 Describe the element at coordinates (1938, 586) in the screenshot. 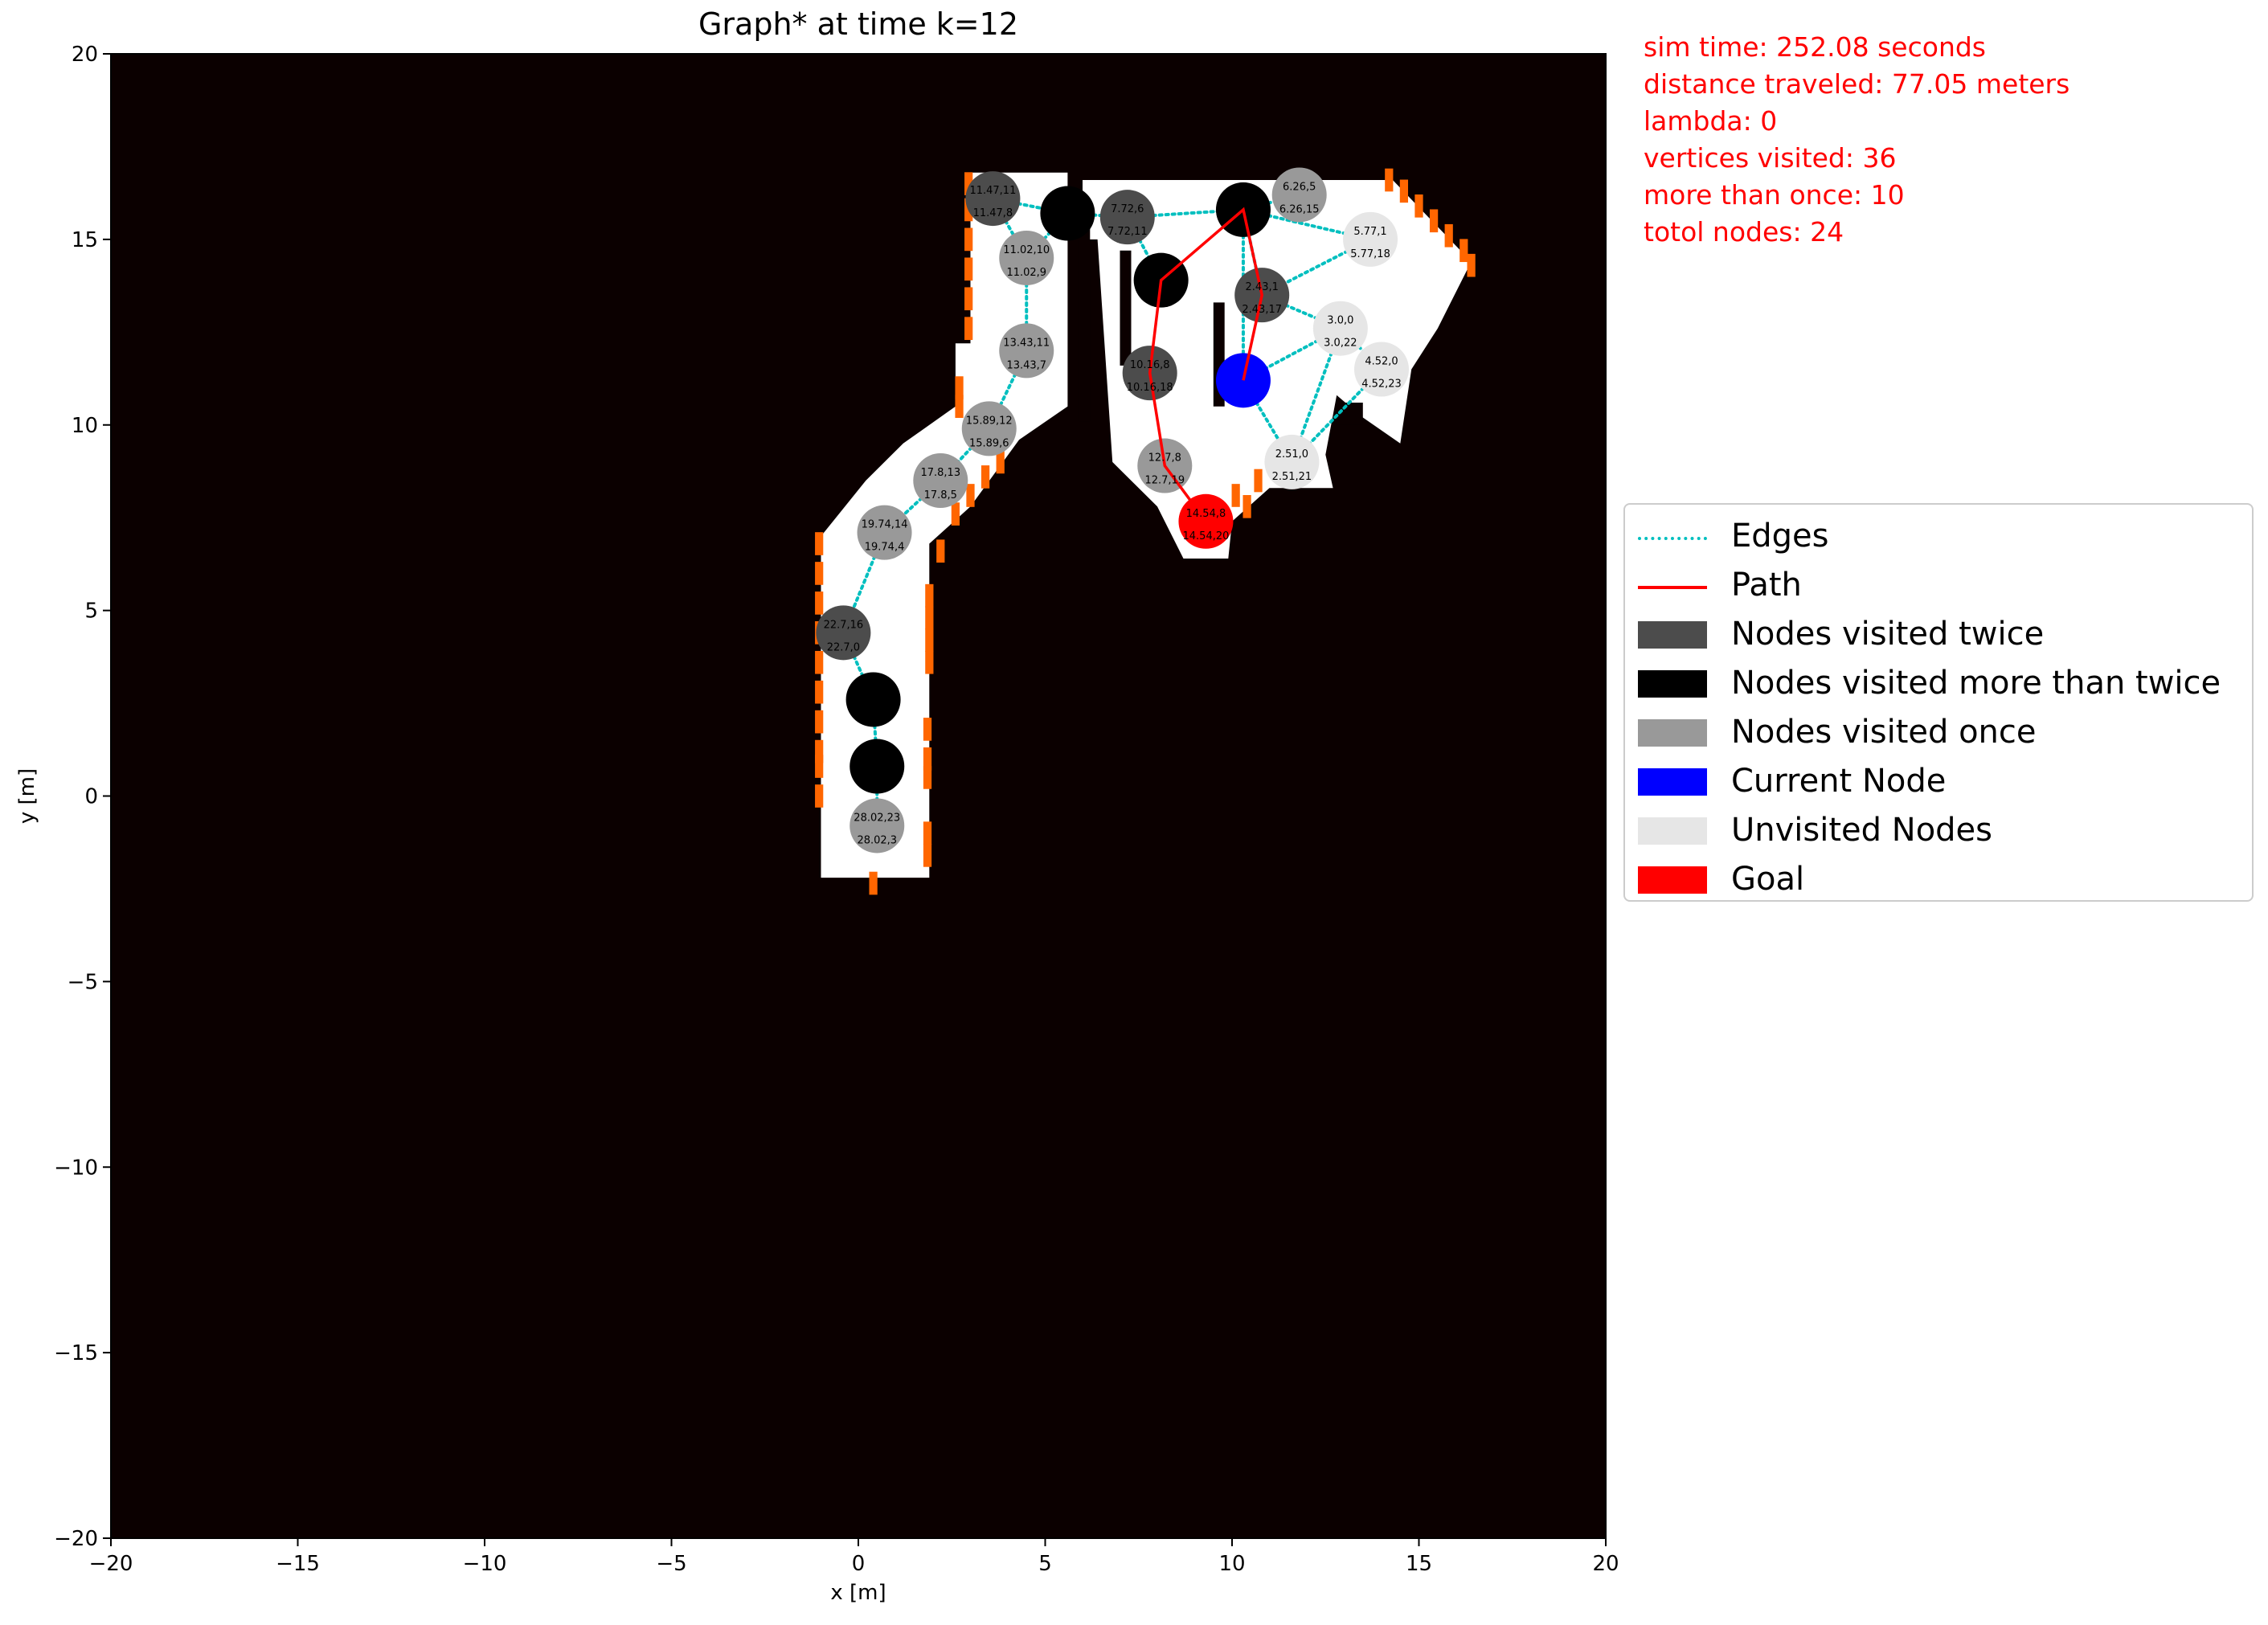

I see `legend-entry: Path` at that location.